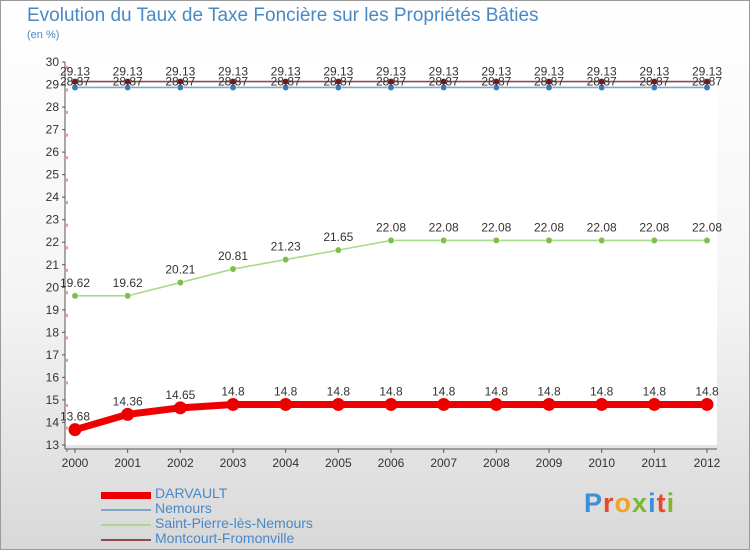 Image resolution: width=750 pixels, height=550 pixels. What do you see at coordinates (43, 35) in the screenshot?
I see `chart-subtitle: (en %)` at bounding box center [43, 35].